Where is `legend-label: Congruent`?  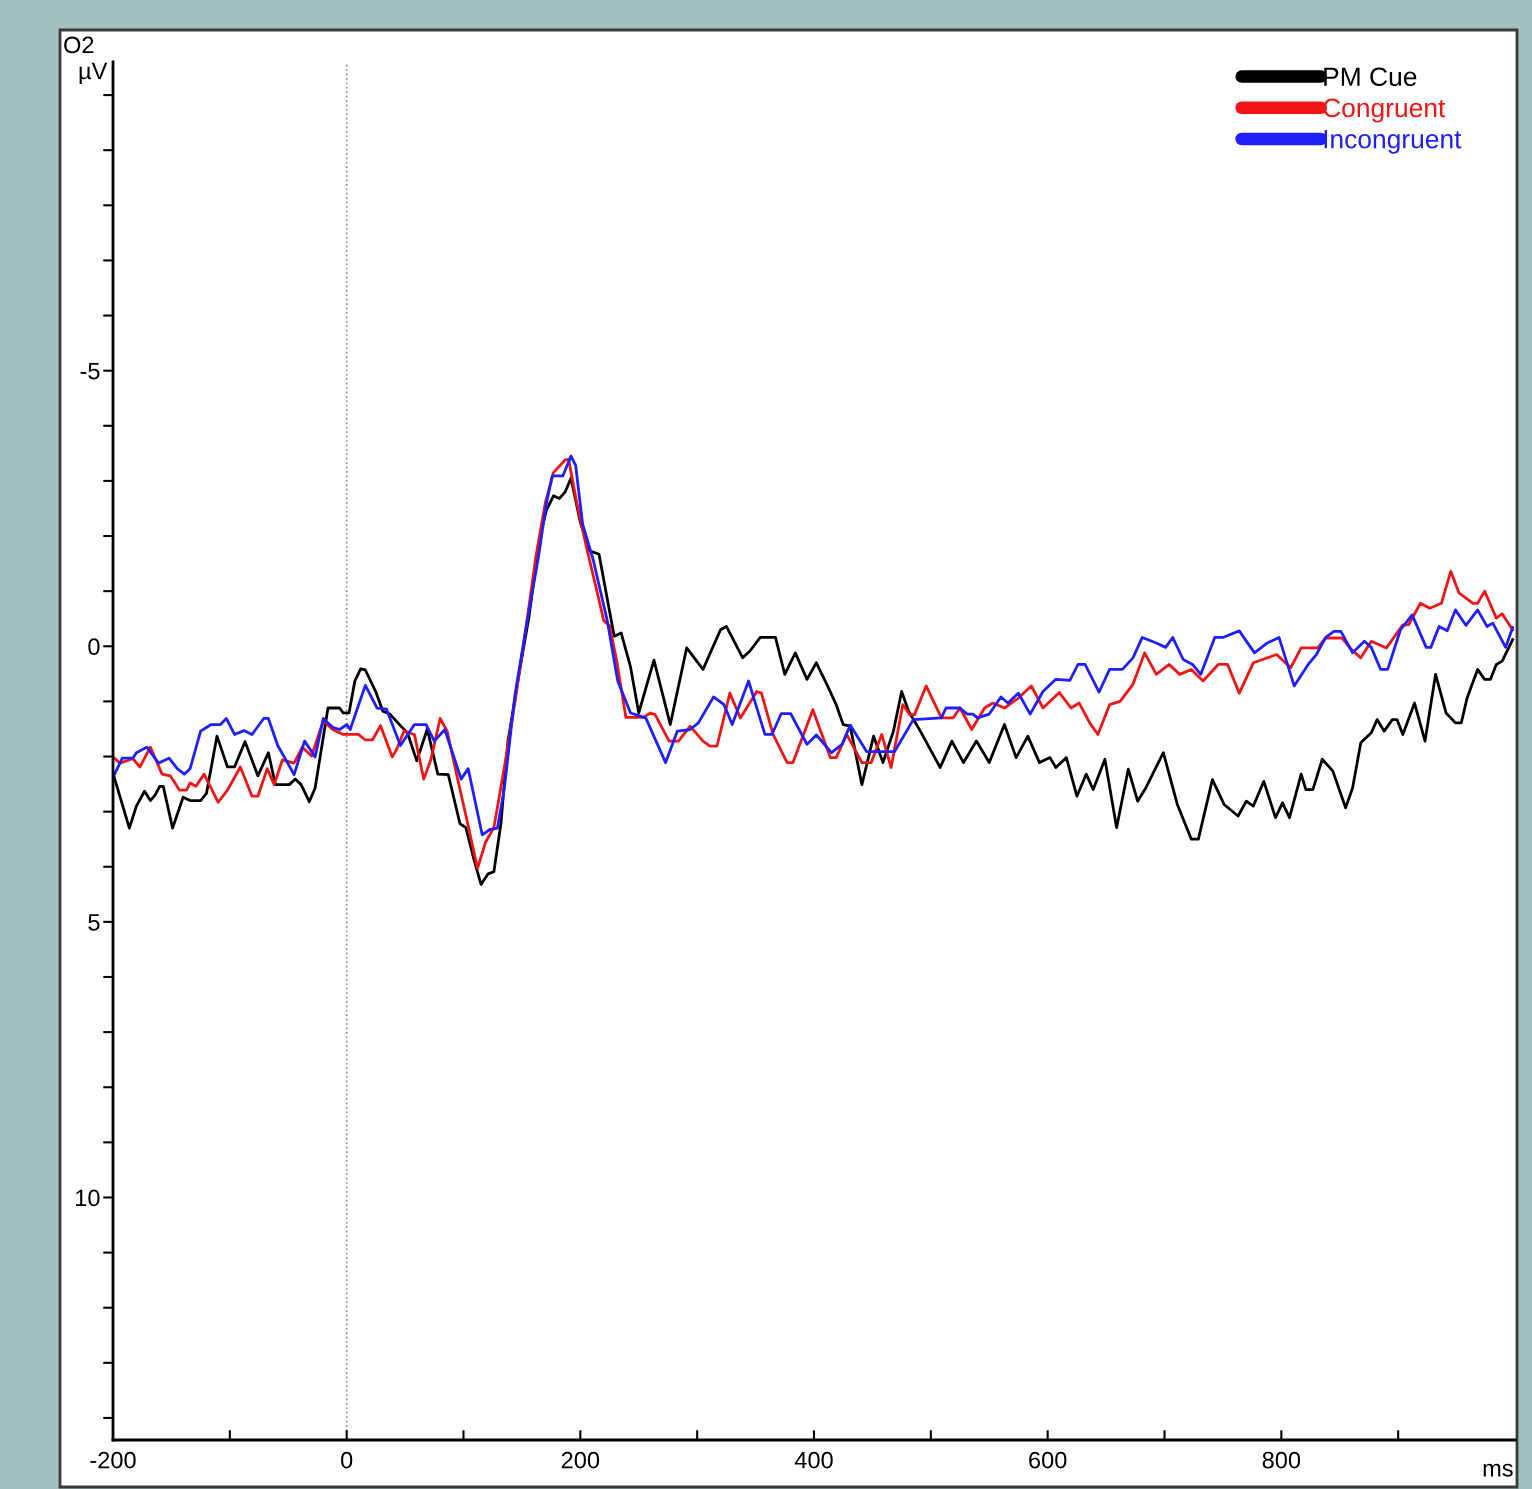 legend-label: Congruent is located at coordinates (1384, 110).